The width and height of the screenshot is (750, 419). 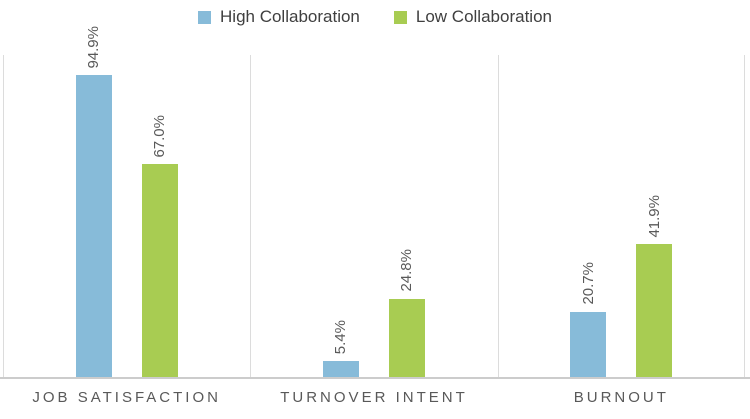 What do you see at coordinates (341, 336) in the screenshot?
I see `data-label: 5.4%` at bounding box center [341, 336].